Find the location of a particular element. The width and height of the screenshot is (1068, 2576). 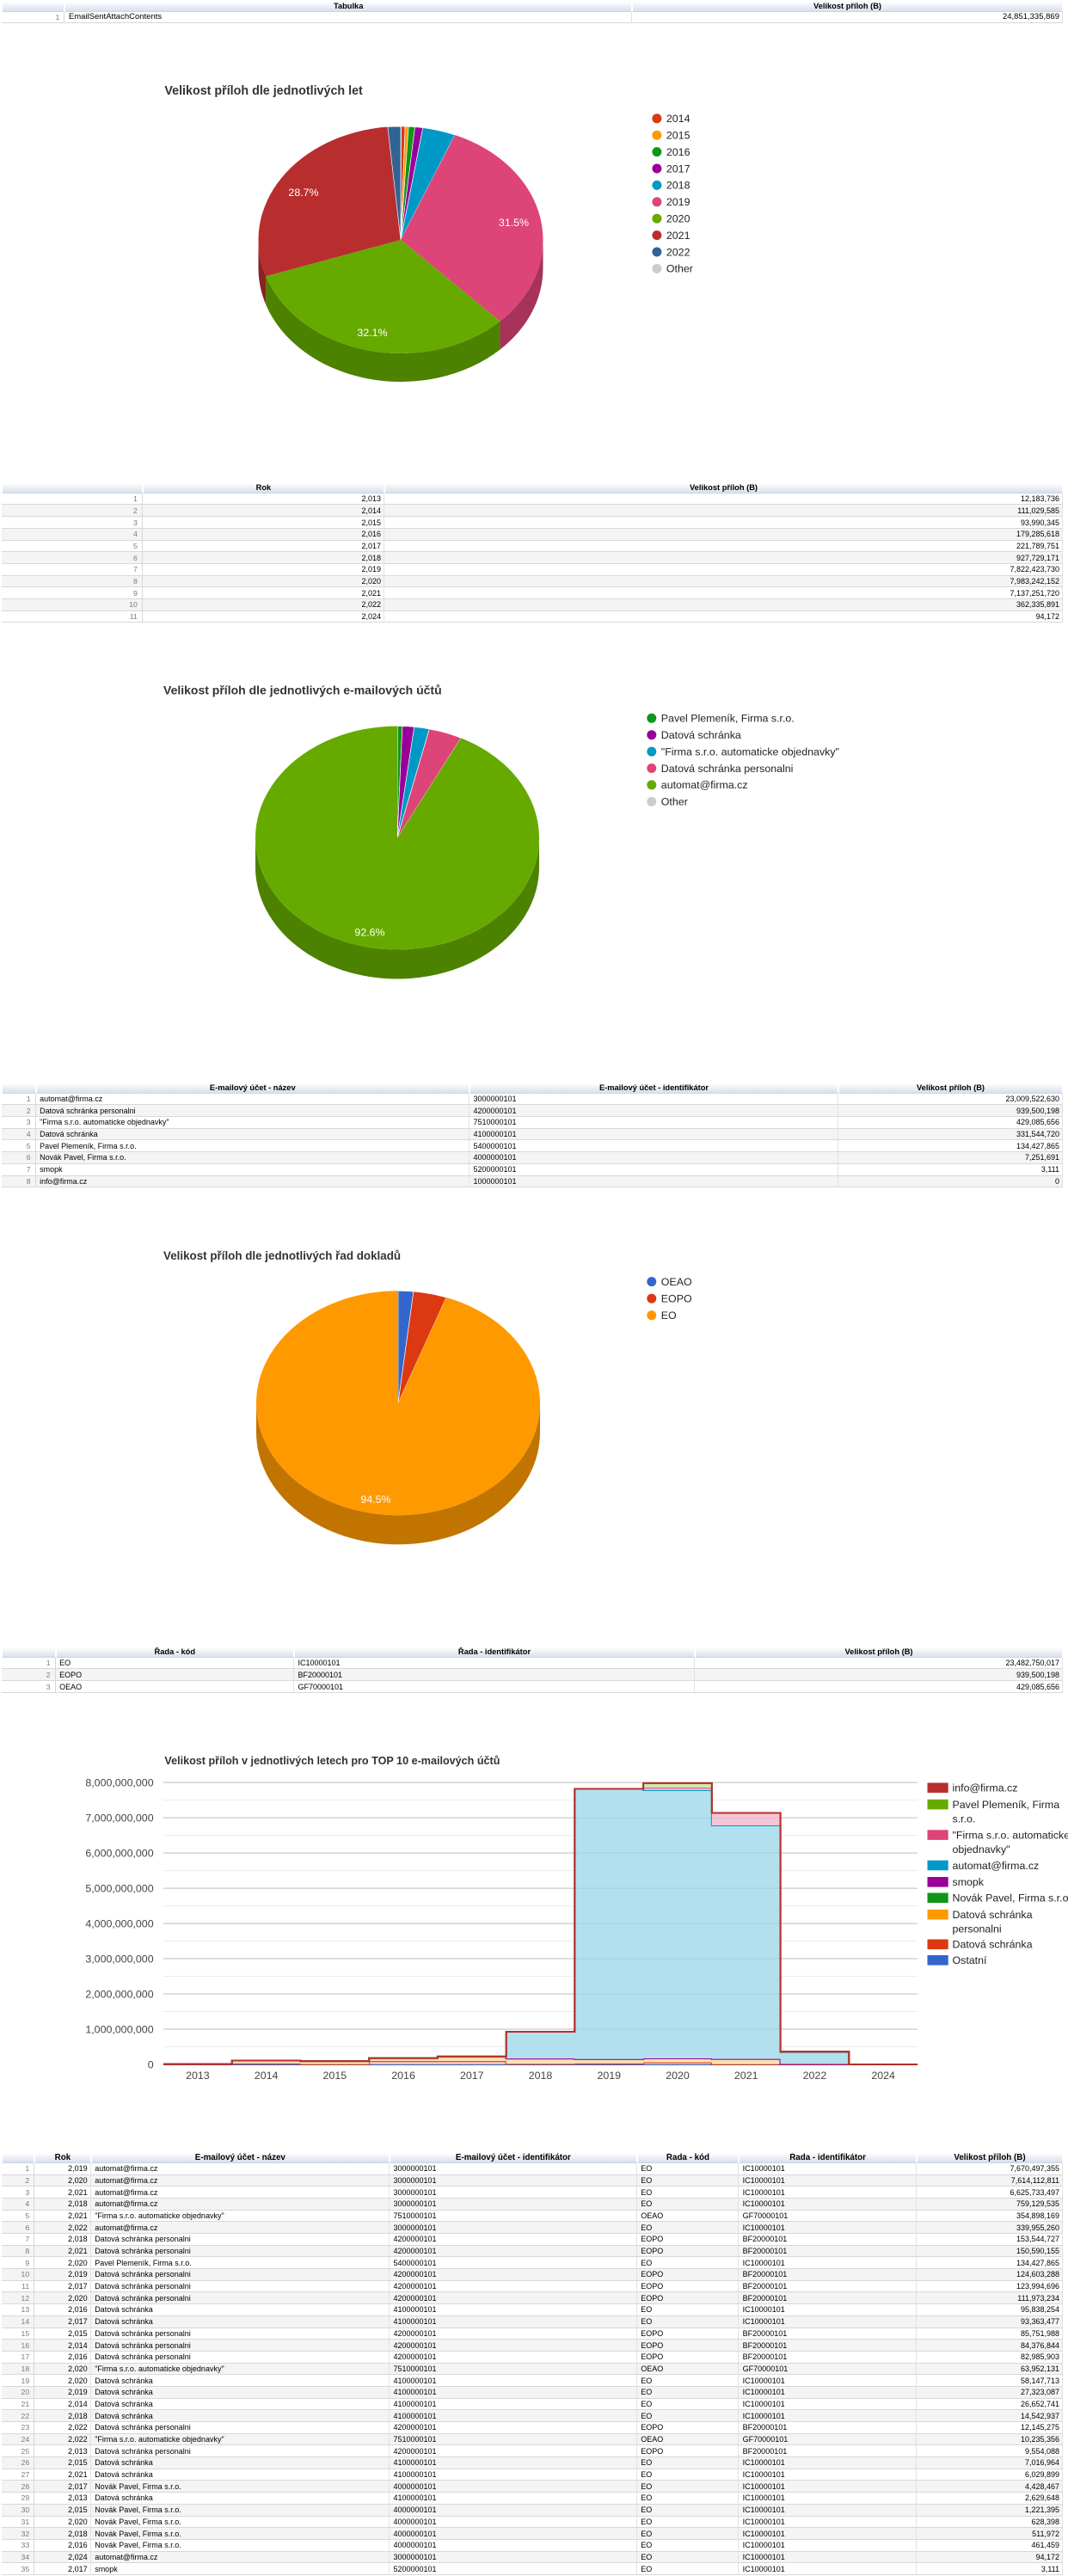

svg-text: 4,000,000,000 is located at coordinates (119, 1923).